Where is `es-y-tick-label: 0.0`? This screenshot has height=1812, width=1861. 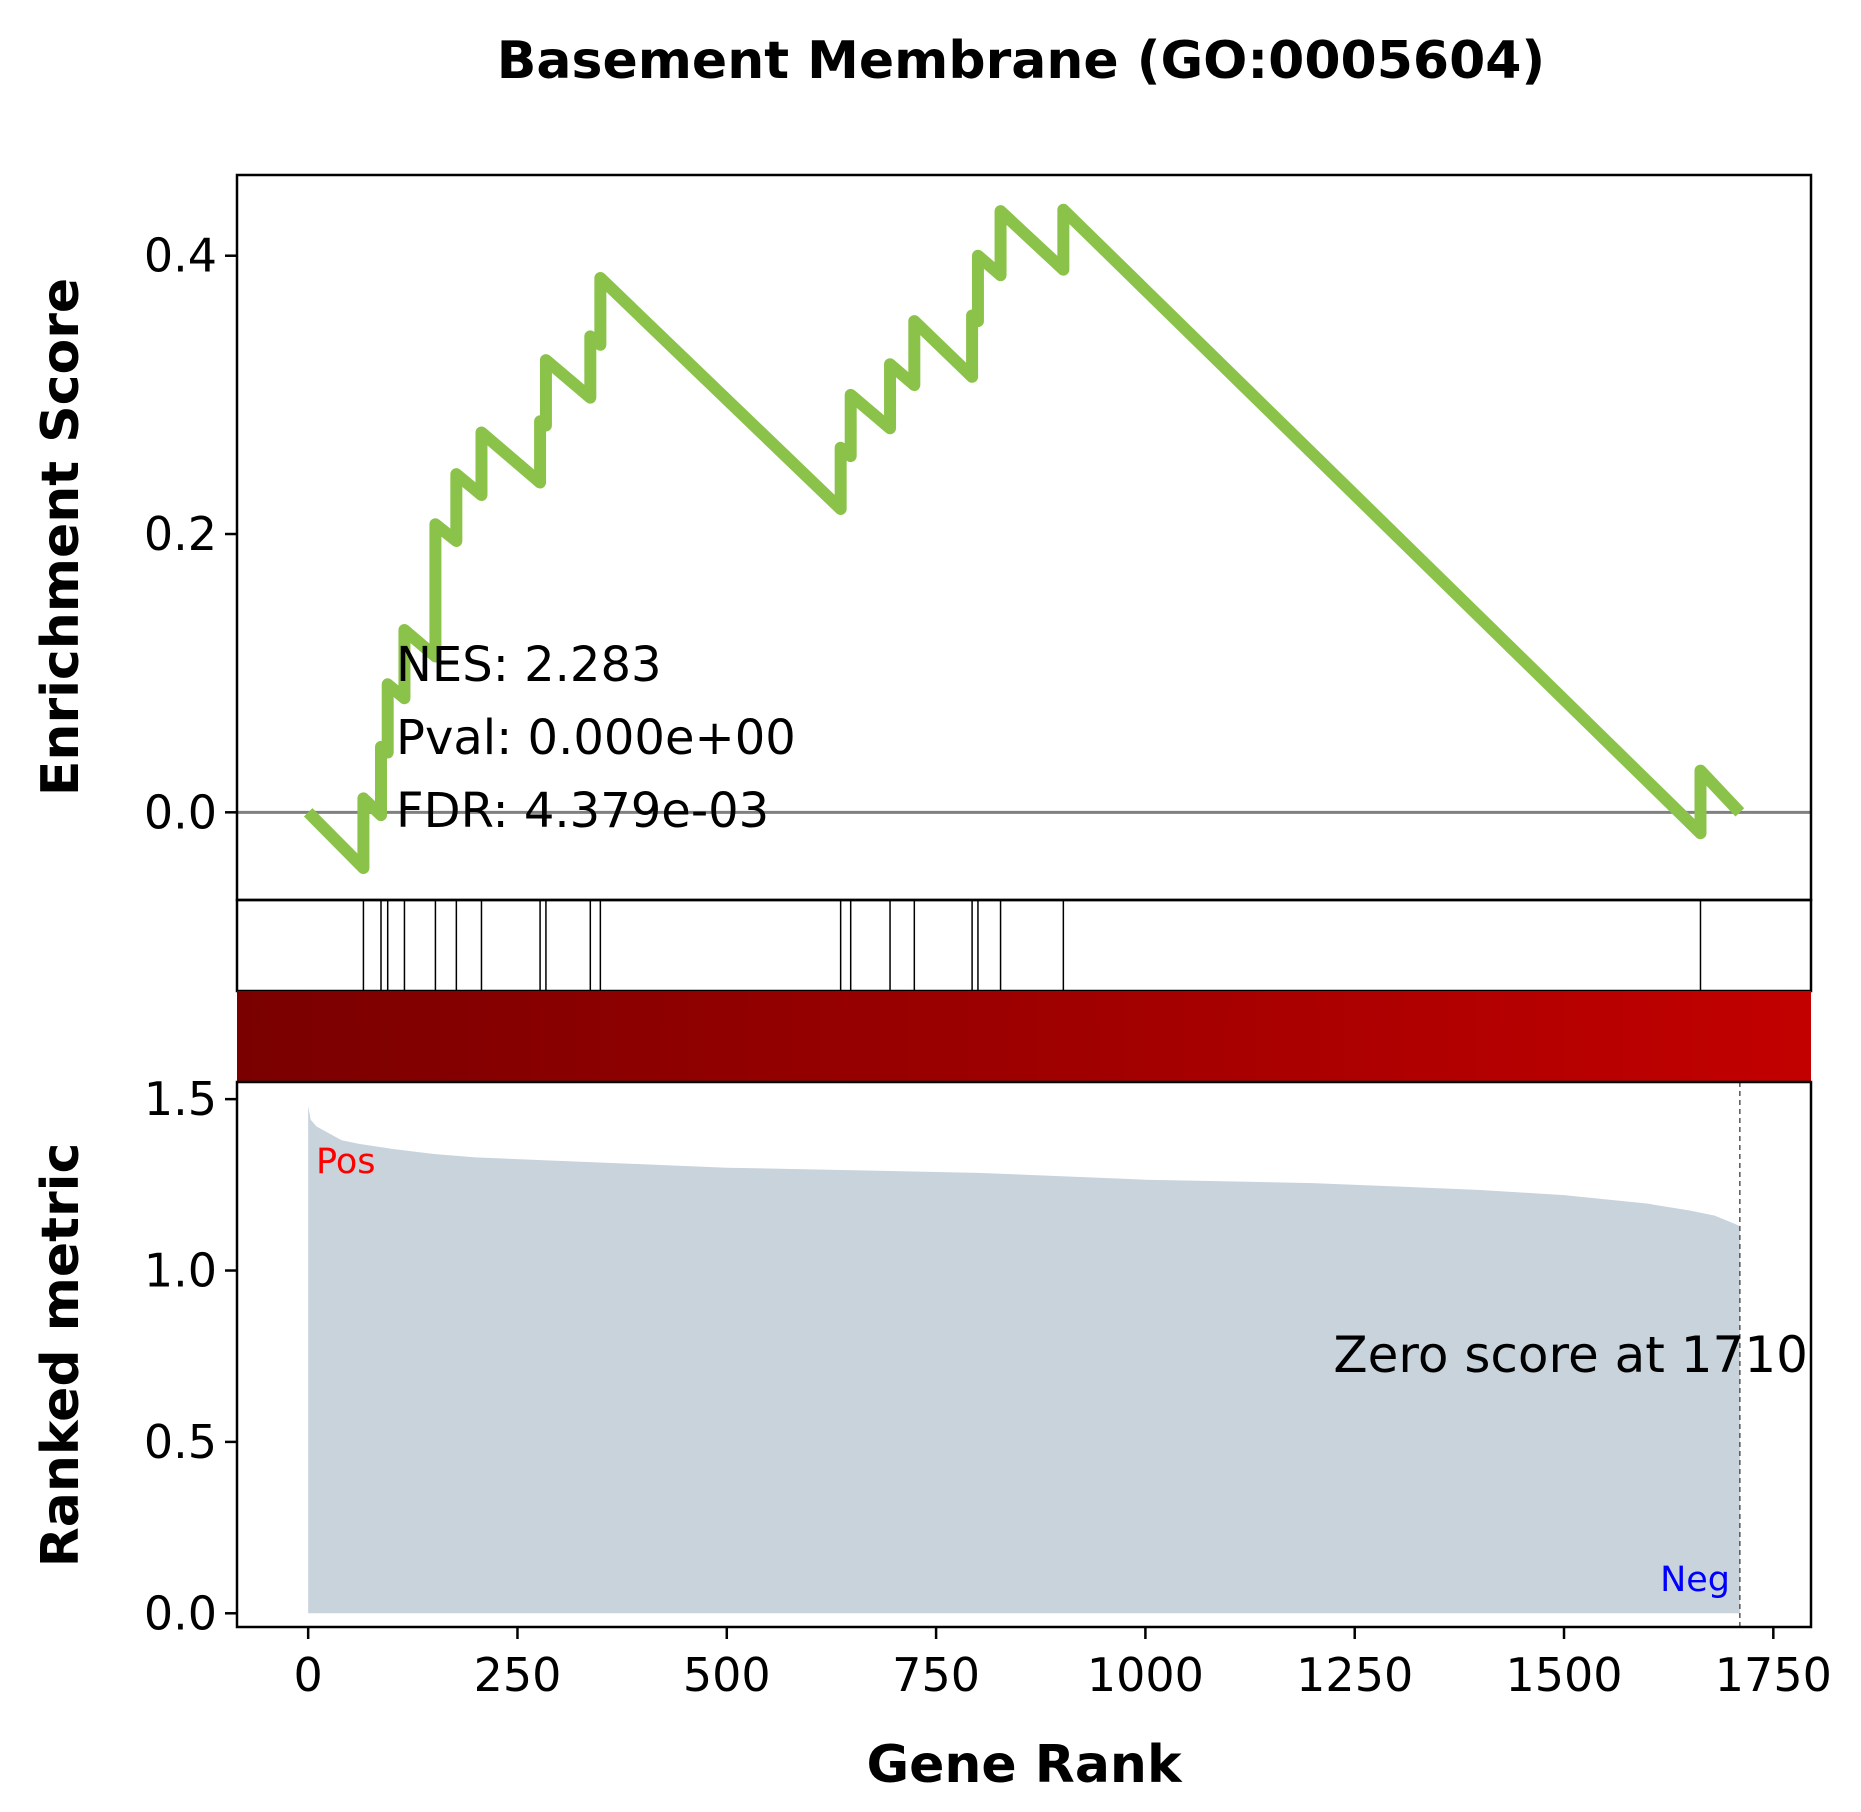
es-y-tick-label: 0.0 is located at coordinates (180, 812).